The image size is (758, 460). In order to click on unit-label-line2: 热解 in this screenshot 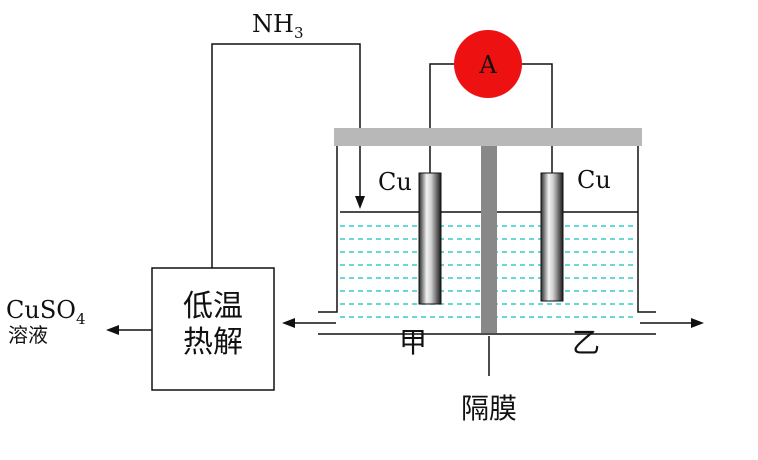, I will do `click(213, 342)`.